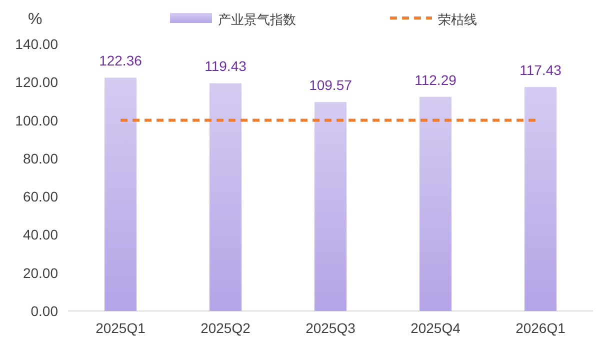 Image resolution: width=605 pixels, height=346 pixels. Describe the element at coordinates (257, 19) in the screenshot. I see `legend-label: 产业景气指数` at that location.